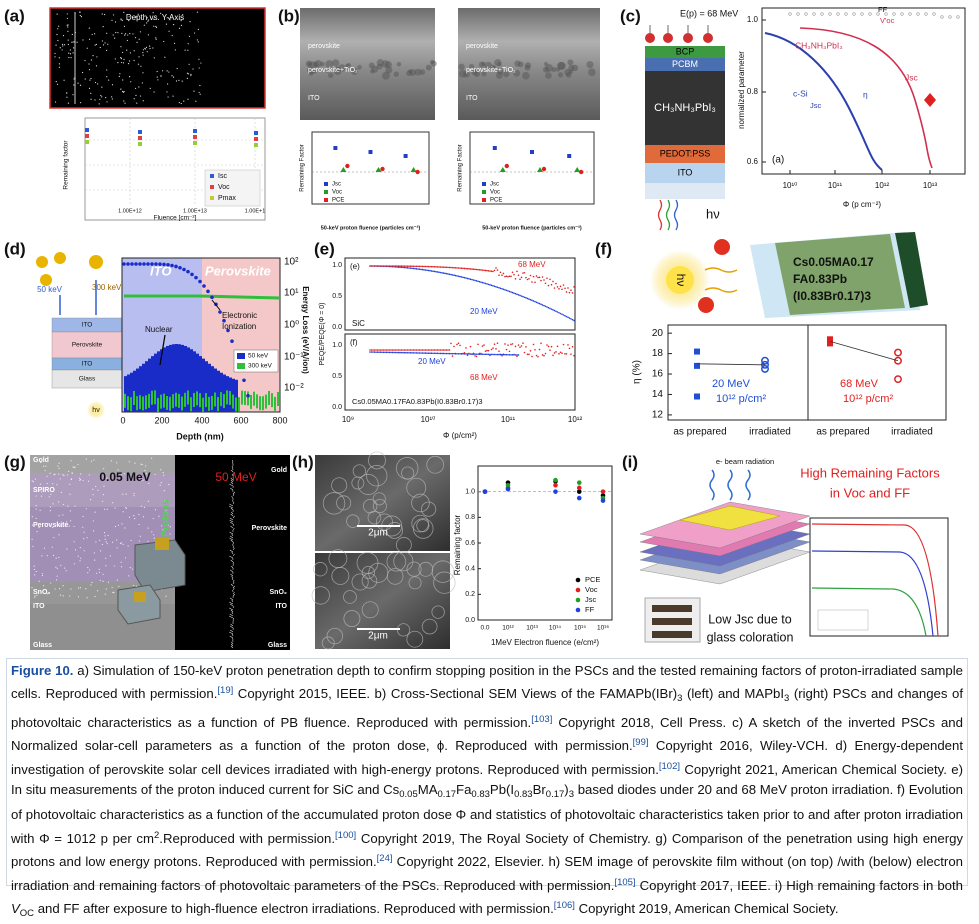  What do you see at coordinates (348, 419) in the screenshot?
I see `x-tick-label: 10⁹` at bounding box center [348, 419].